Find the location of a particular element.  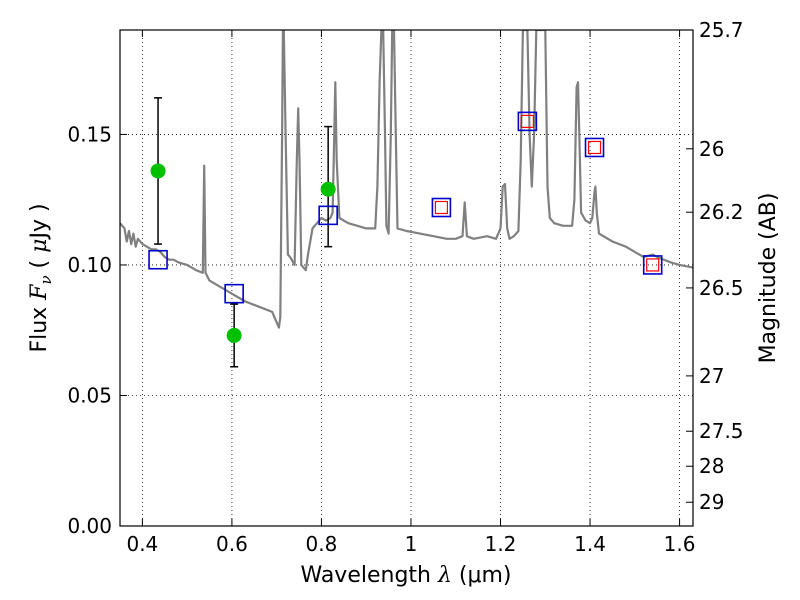

y2-tick-label: 26.2 is located at coordinates (721, 212).